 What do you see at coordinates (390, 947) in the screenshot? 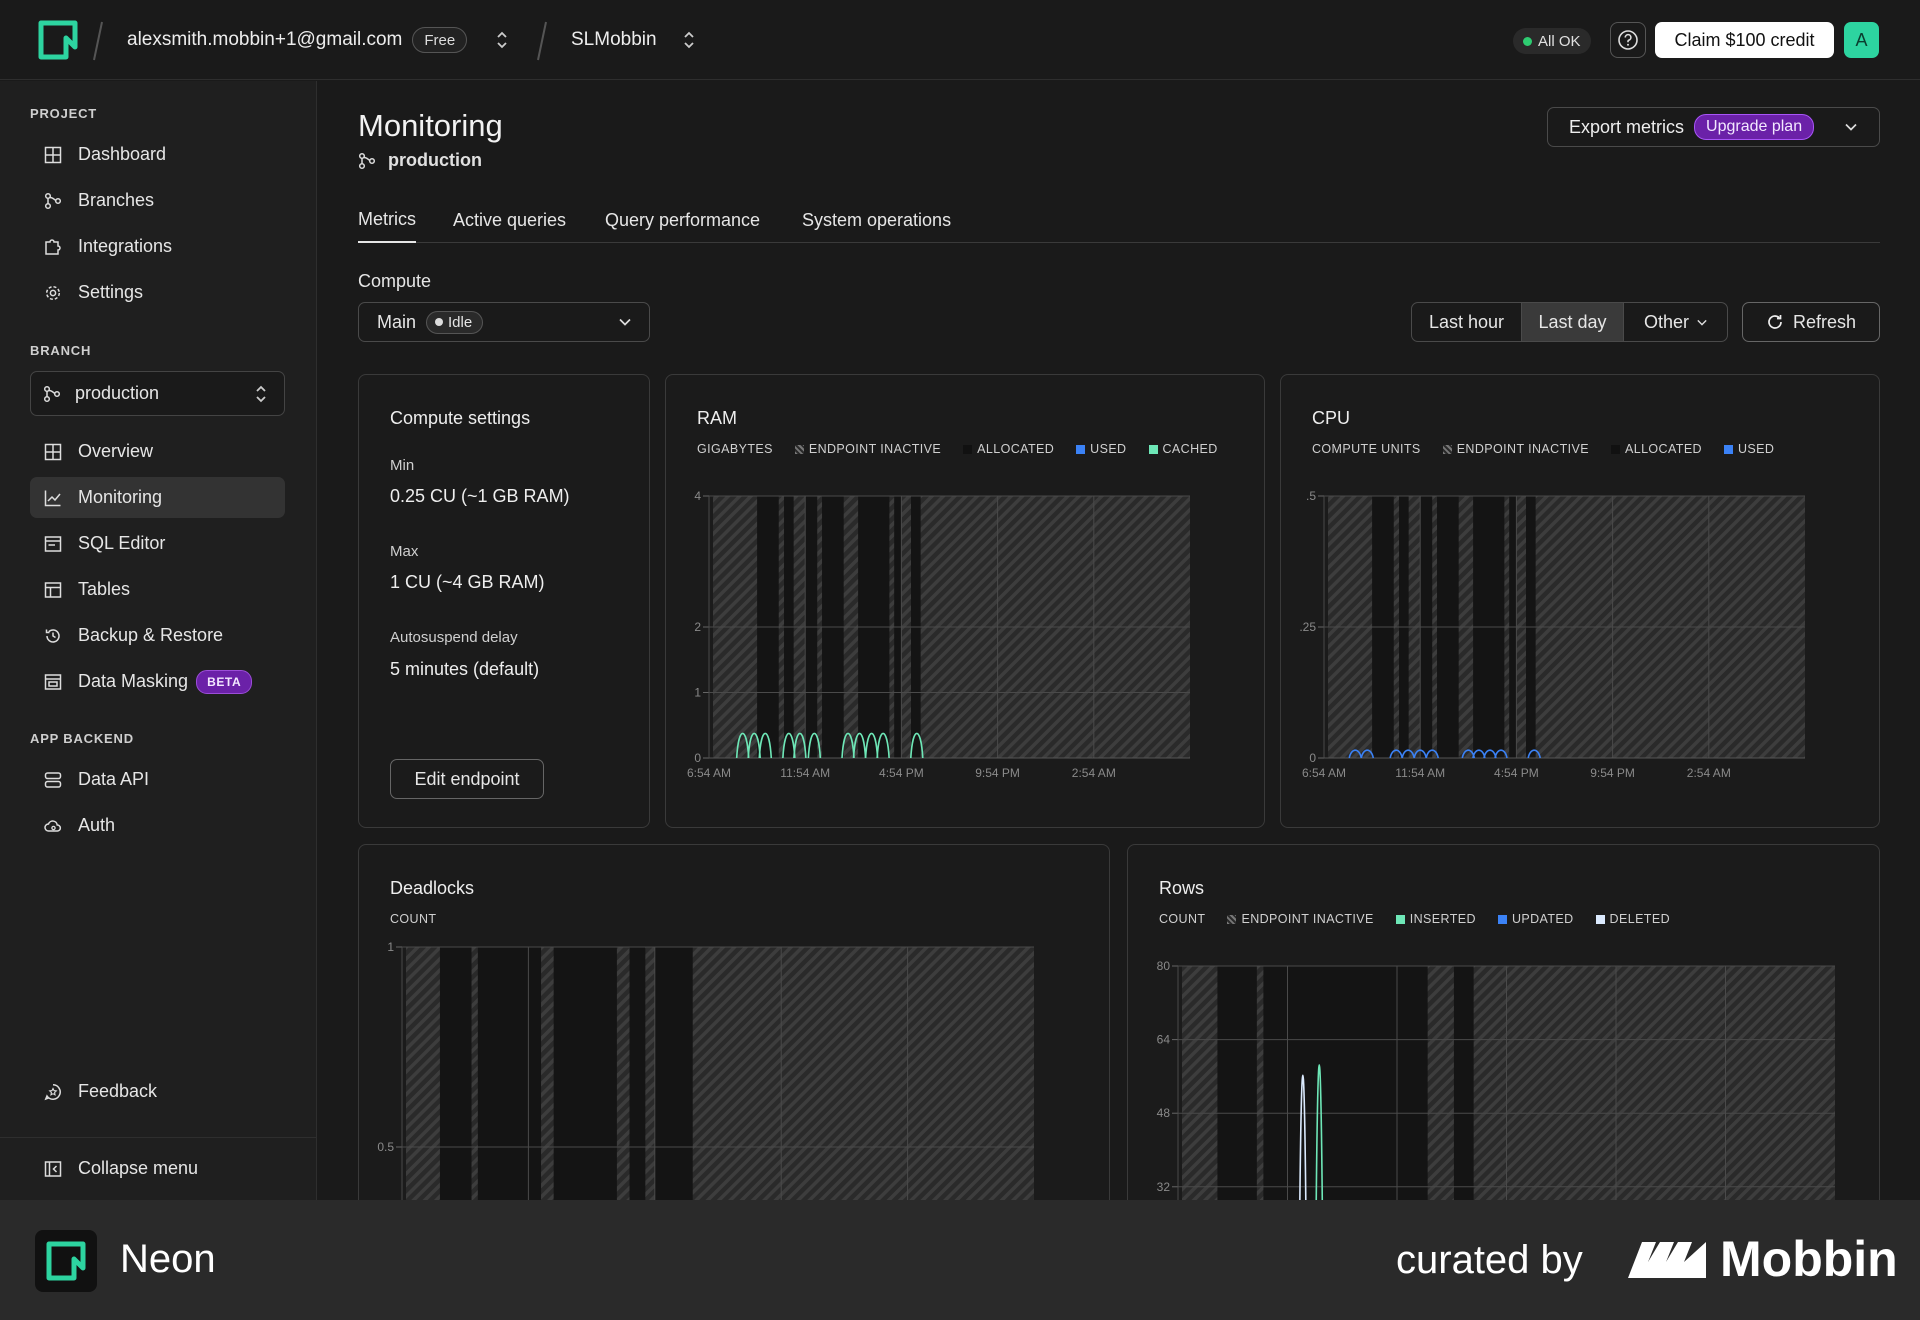
I see `y-tick-label: 1` at bounding box center [390, 947].